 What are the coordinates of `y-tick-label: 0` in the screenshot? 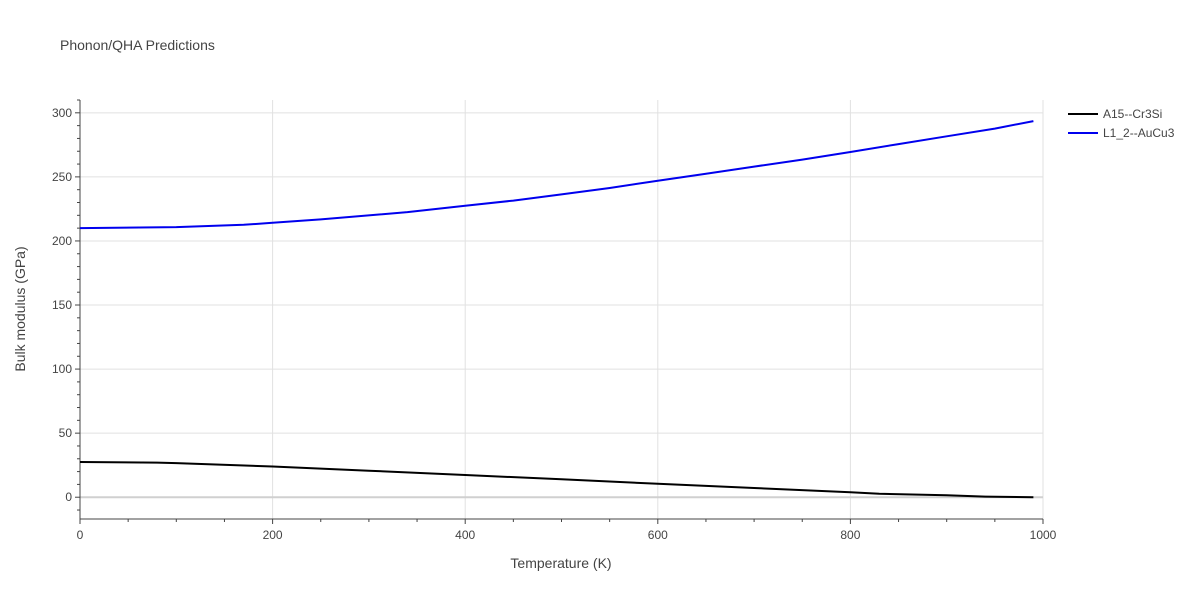 It's located at (68, 497).